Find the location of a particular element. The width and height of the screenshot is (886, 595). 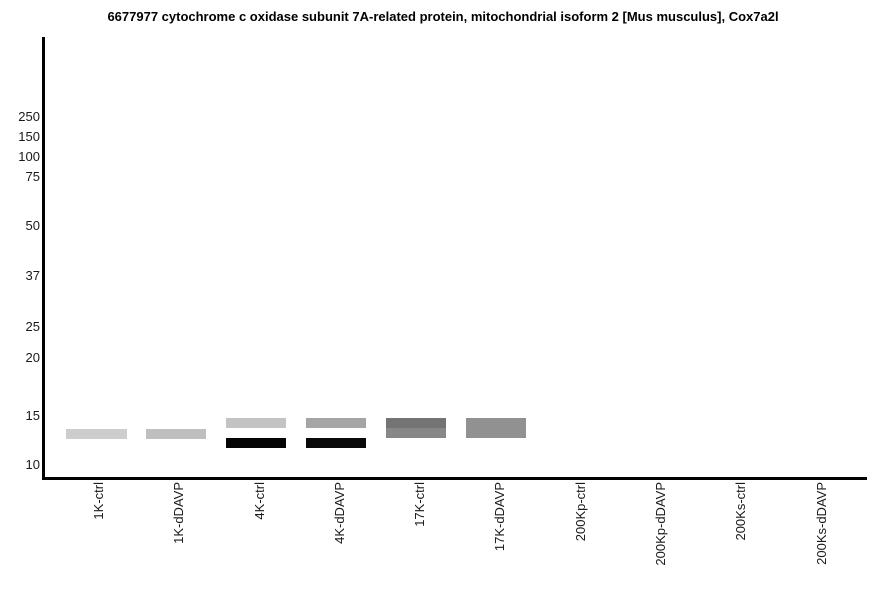

y-axis-line is located at coordinates (43, 258).